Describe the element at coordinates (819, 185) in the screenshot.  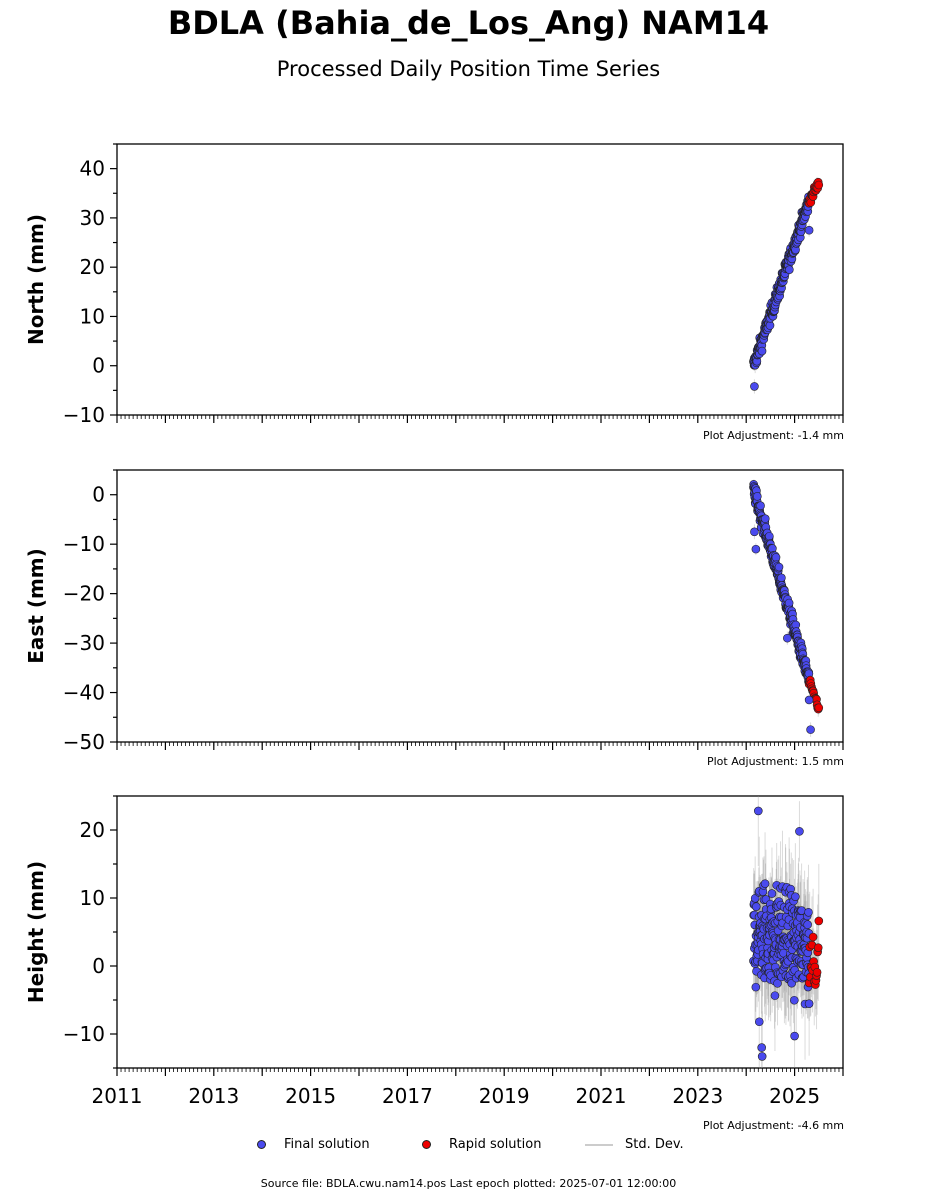
I see `north-rapid-point` at that location.